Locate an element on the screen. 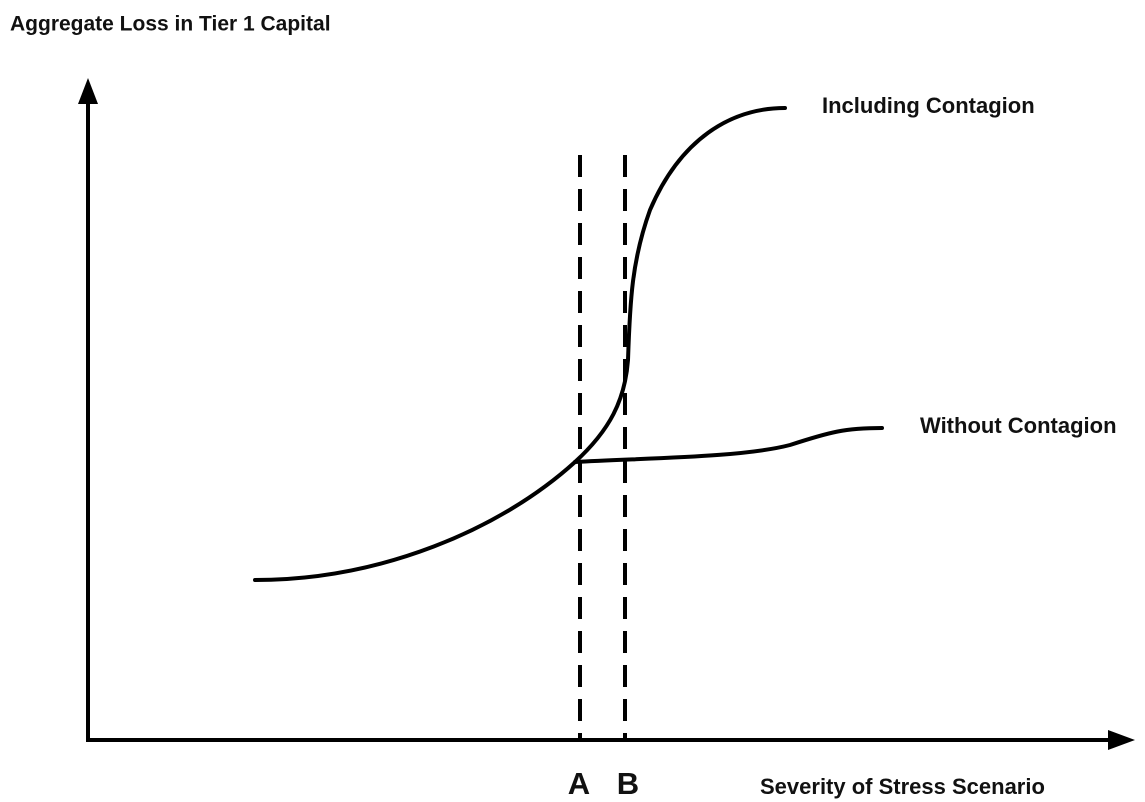 The image size is (1145, 802). curve-label: Including Contagion is located at coordinates (928, 105).